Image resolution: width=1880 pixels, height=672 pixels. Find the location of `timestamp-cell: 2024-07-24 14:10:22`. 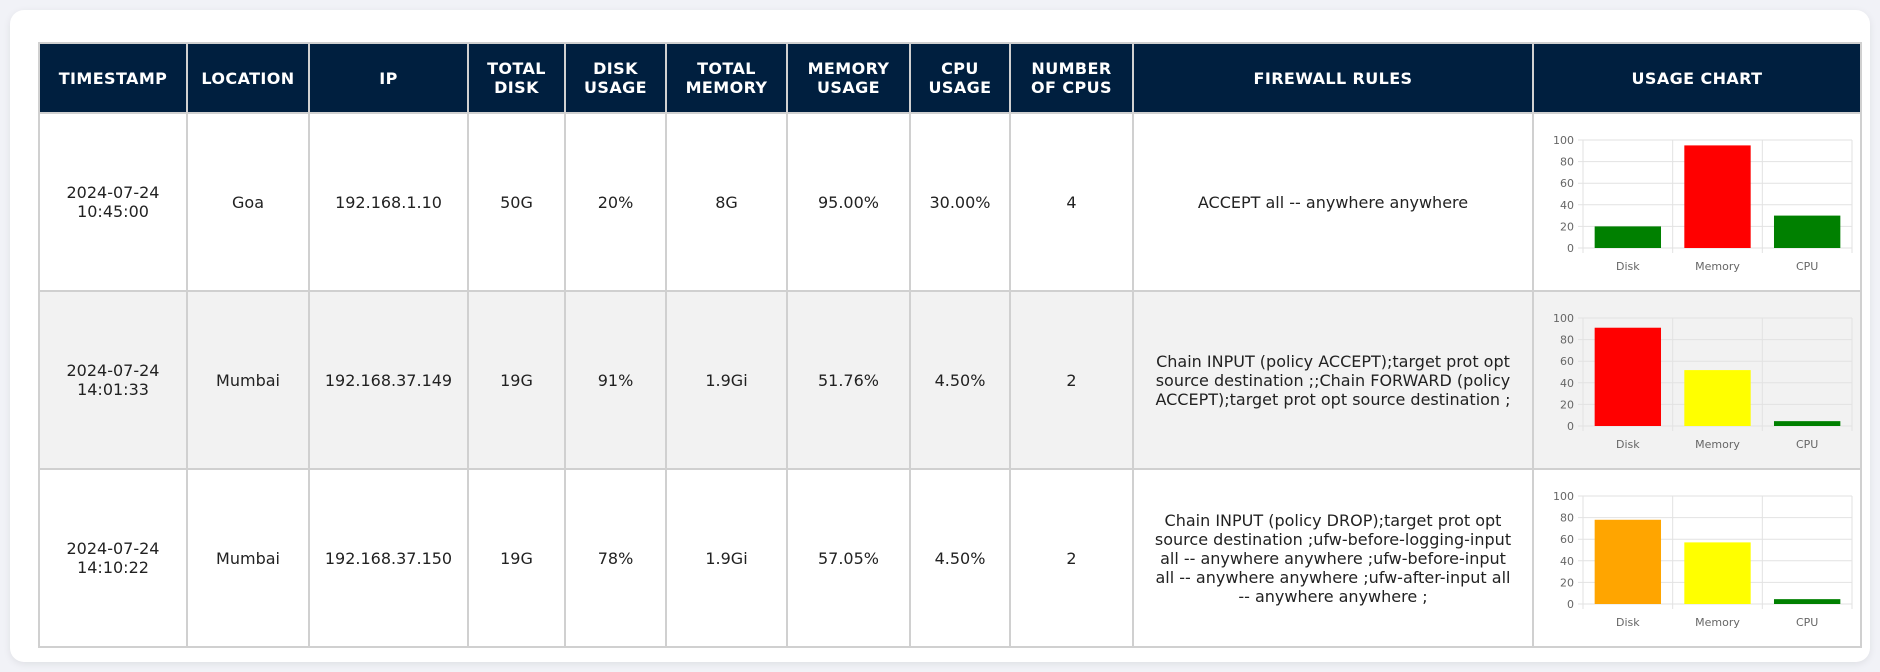

timestamp-cell: 2024-07-24 14:10:22 is located at coordinates (113, 558).